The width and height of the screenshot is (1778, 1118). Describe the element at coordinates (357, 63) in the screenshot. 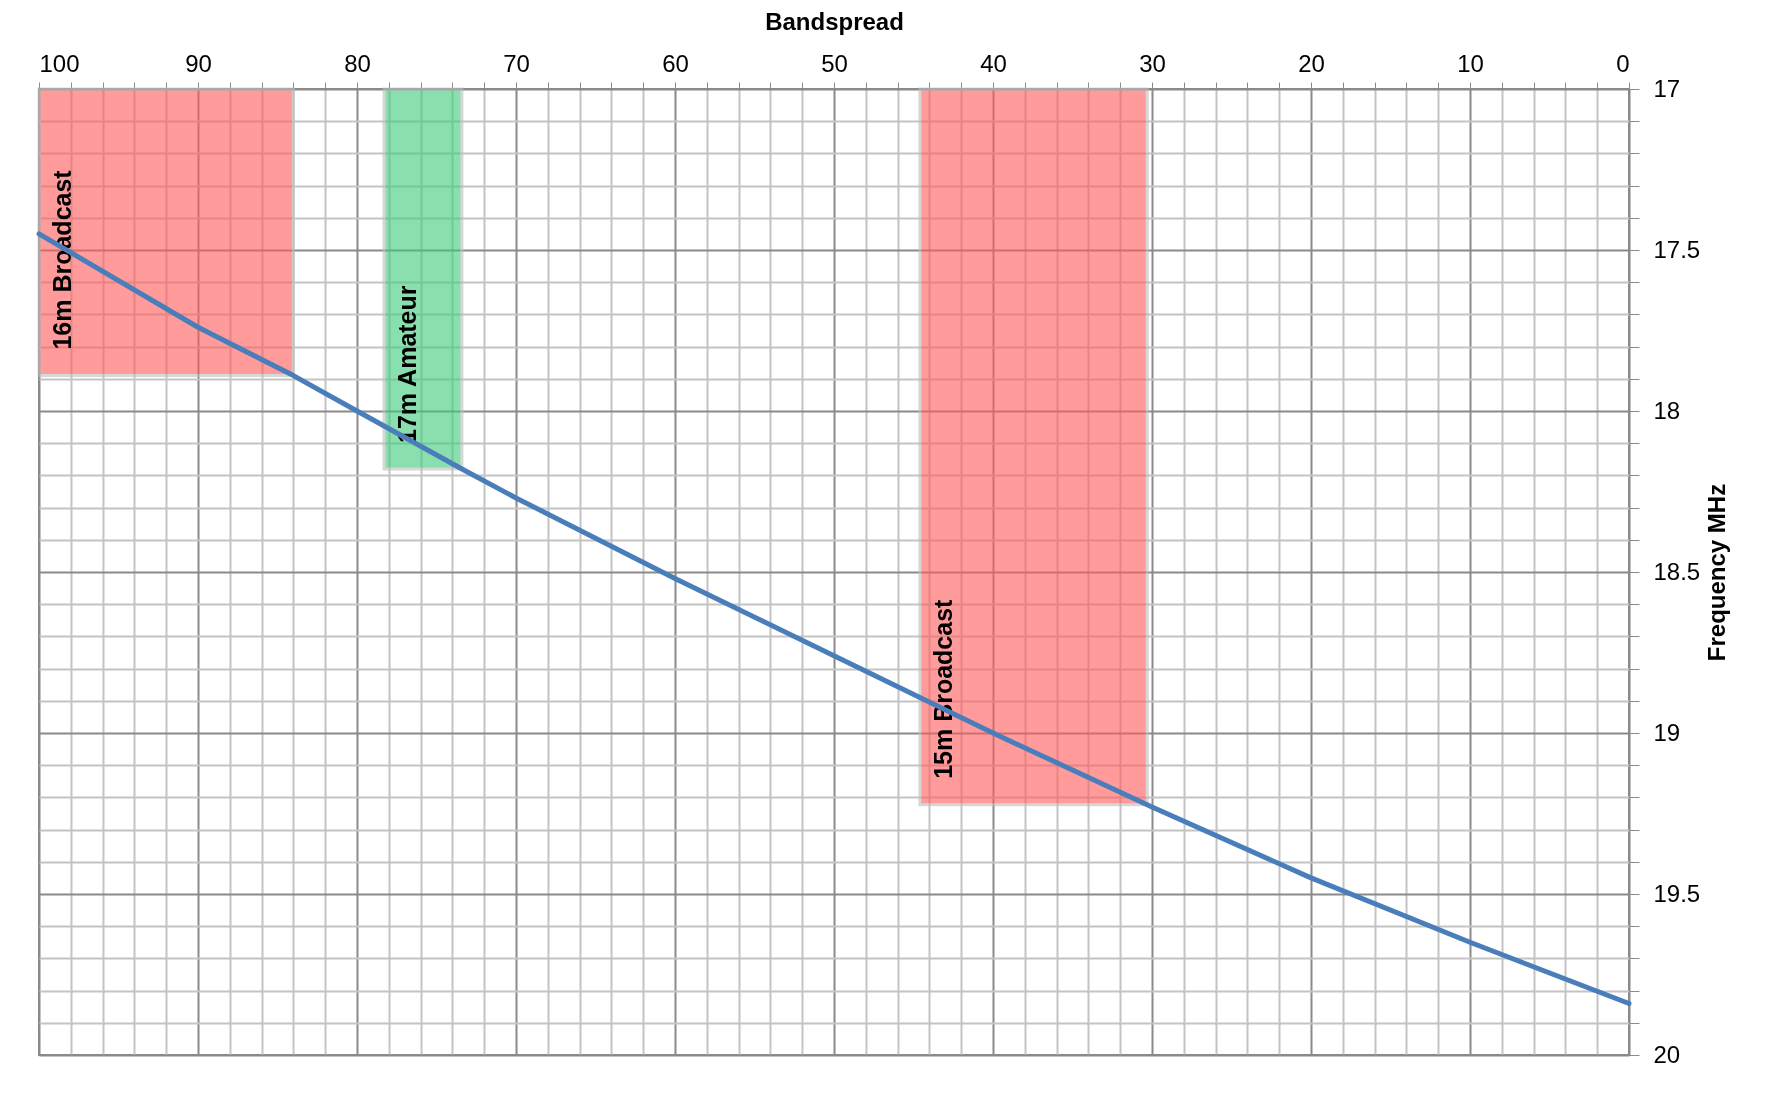

I see `x-tick-label: 80` at that location.